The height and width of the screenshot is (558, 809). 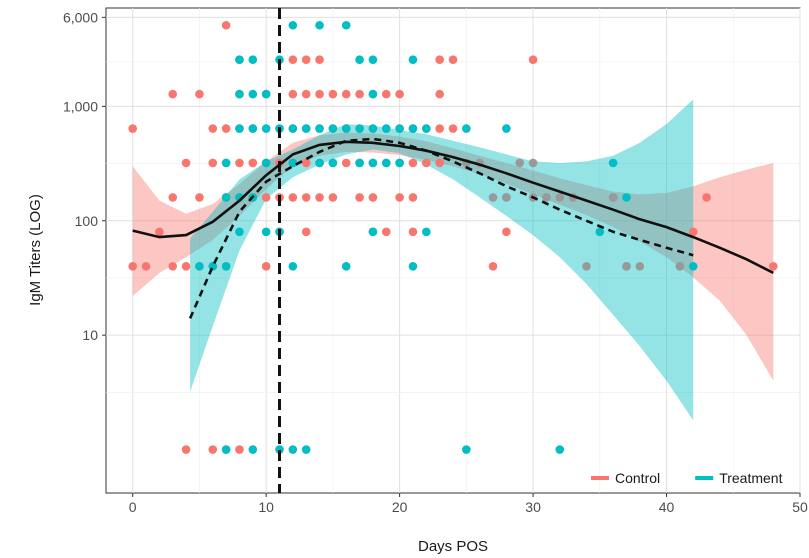 I want to click on legend-label-control: Control, so click(x=637, y=478).